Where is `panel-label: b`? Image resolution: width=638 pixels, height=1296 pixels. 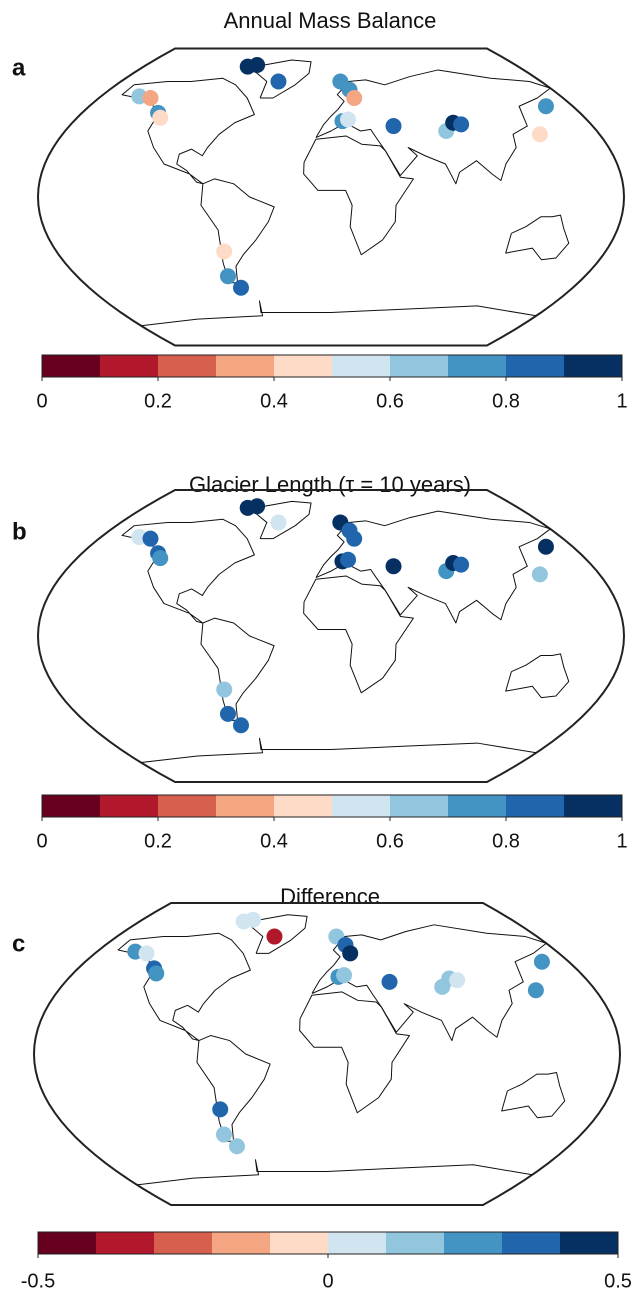 panel-label: b is located at coordinates (19, 531).